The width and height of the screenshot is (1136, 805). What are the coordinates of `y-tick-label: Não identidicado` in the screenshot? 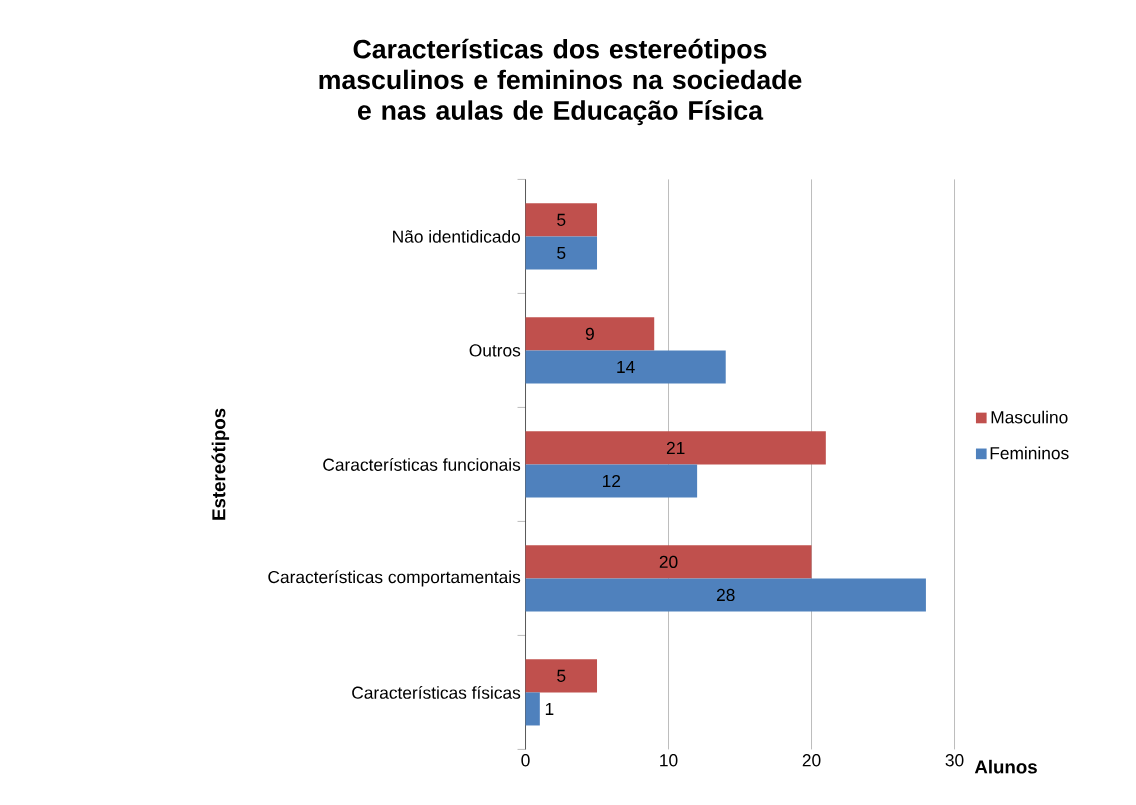 It's located at (457, 236).